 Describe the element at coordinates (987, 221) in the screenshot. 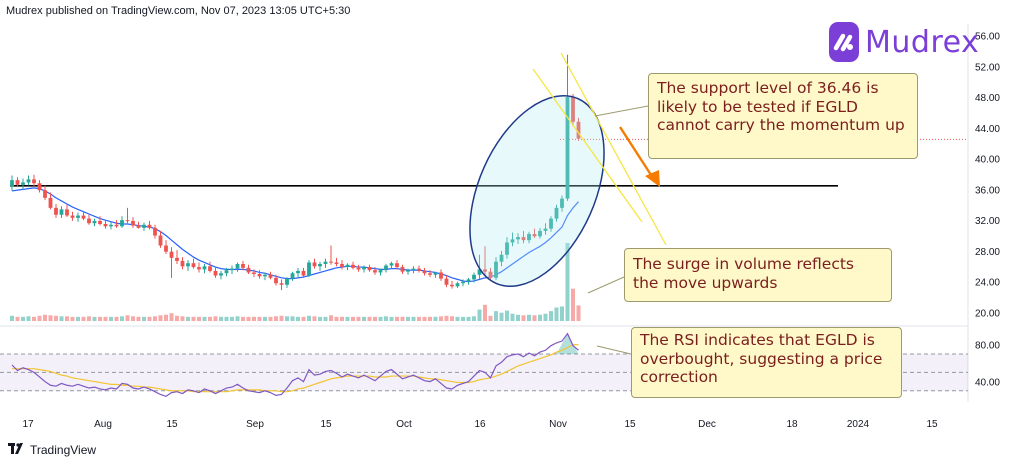

I see `price-tick-label: 32.00` at that location.